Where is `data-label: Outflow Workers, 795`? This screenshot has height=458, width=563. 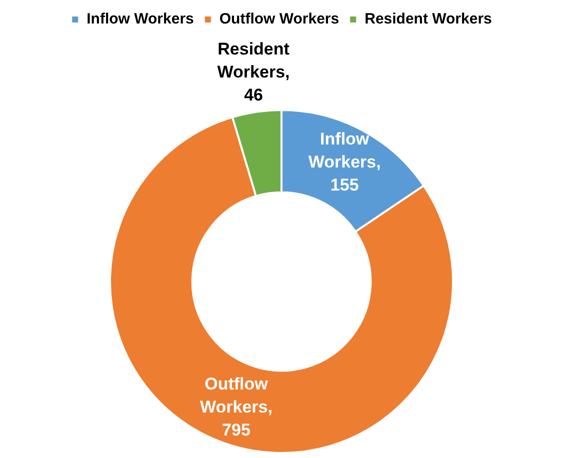 data-label: Outflow Workers, 795 is located at coordinates (236, 407).